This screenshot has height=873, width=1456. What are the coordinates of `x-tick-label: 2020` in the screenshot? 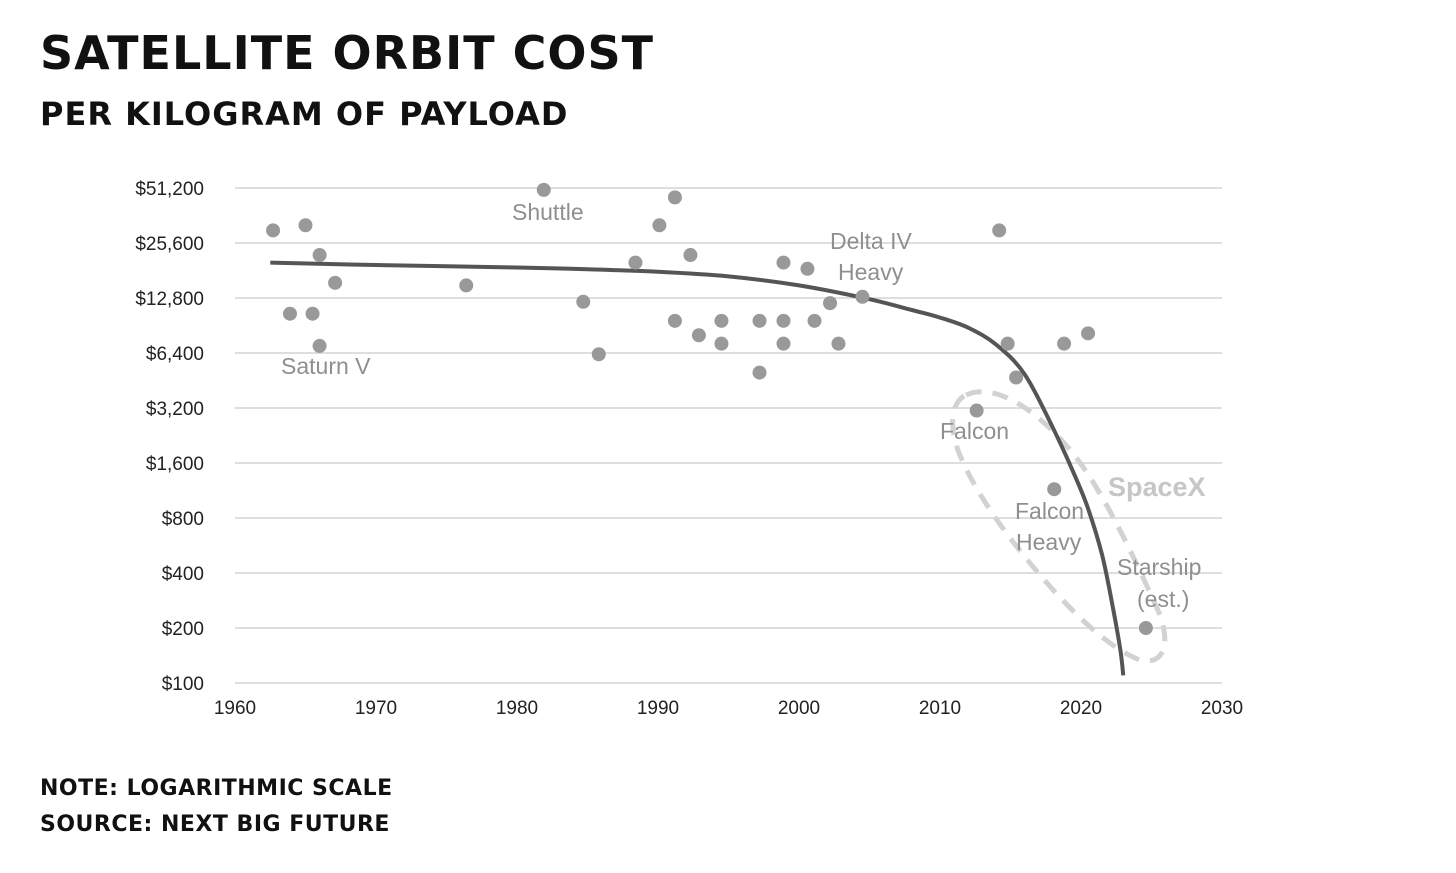 It's located at (1081, 708).